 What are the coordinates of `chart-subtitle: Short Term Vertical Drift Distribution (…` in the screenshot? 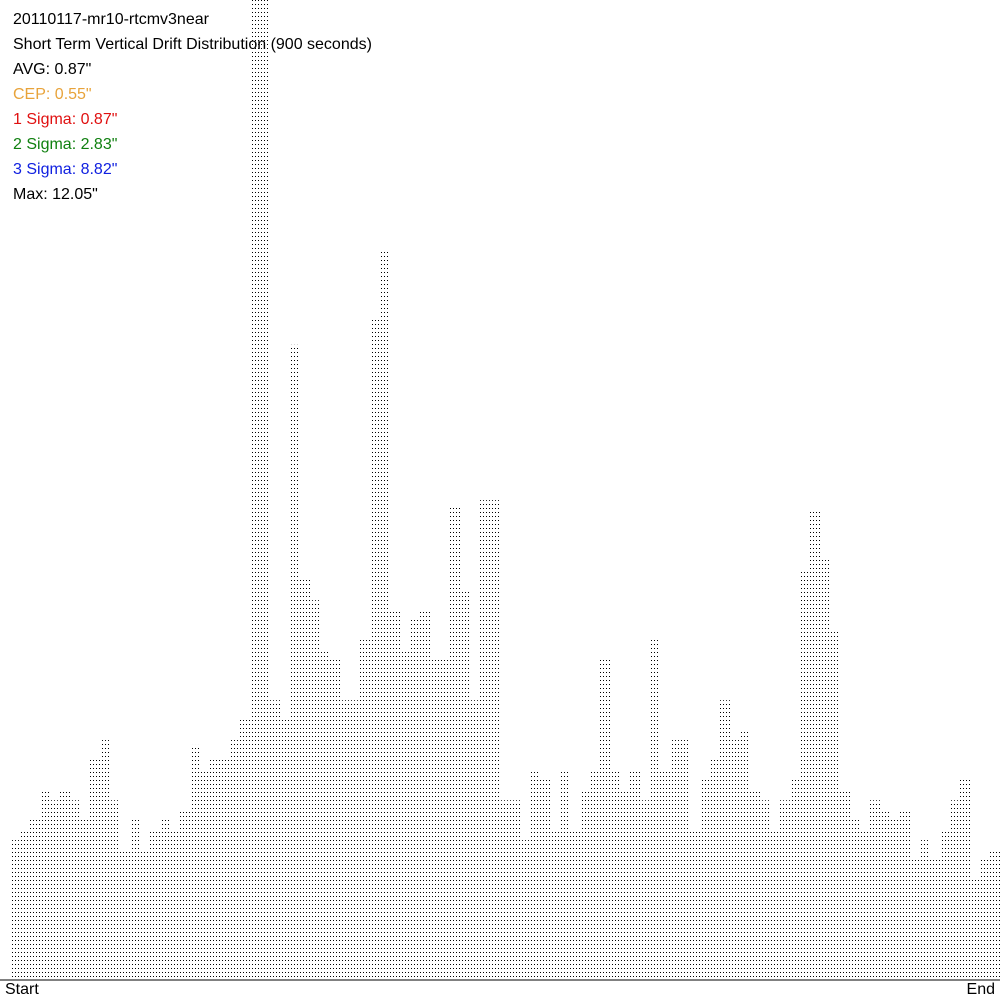 It's located at (192, 44).